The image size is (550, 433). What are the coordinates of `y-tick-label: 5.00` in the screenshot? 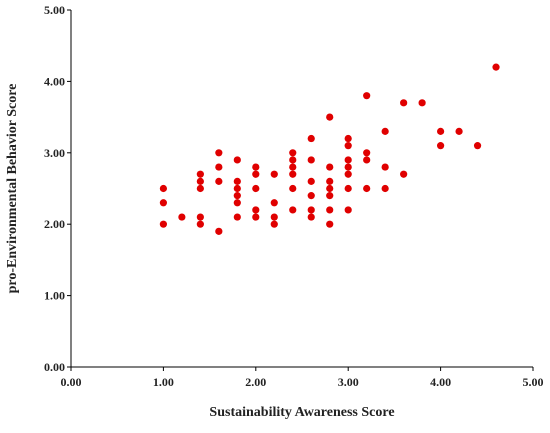 It's located at (54, 10).